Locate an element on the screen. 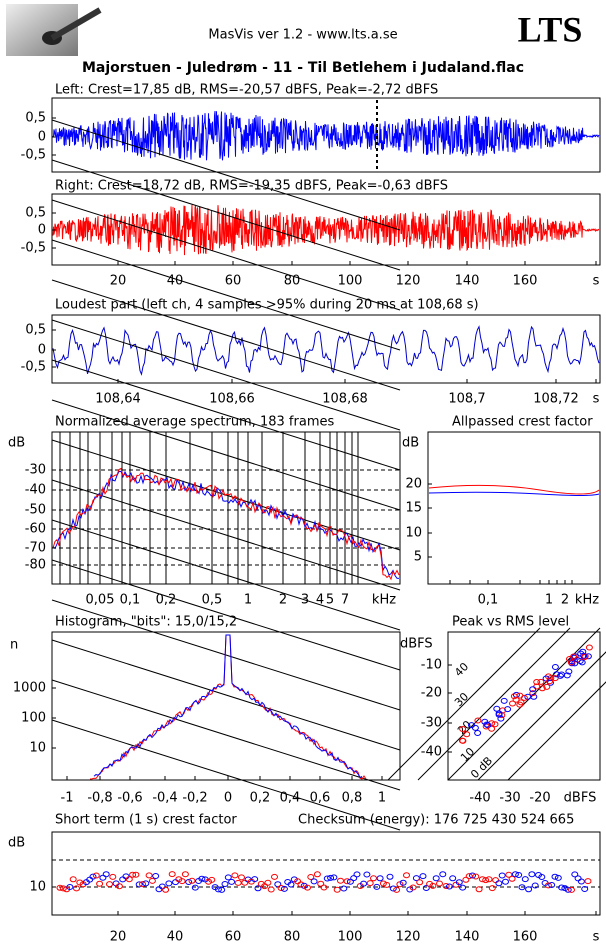 This screenshot has height=946, width=606. x-tick-label: 108,7 is located at coordinates (466, 399).